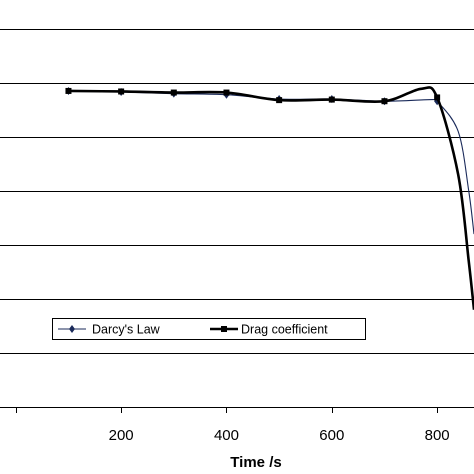 Image resolution: width=474 pixels, height=474 pixels. I want to click on x-axis-title: Time /s, so click(255, 462).